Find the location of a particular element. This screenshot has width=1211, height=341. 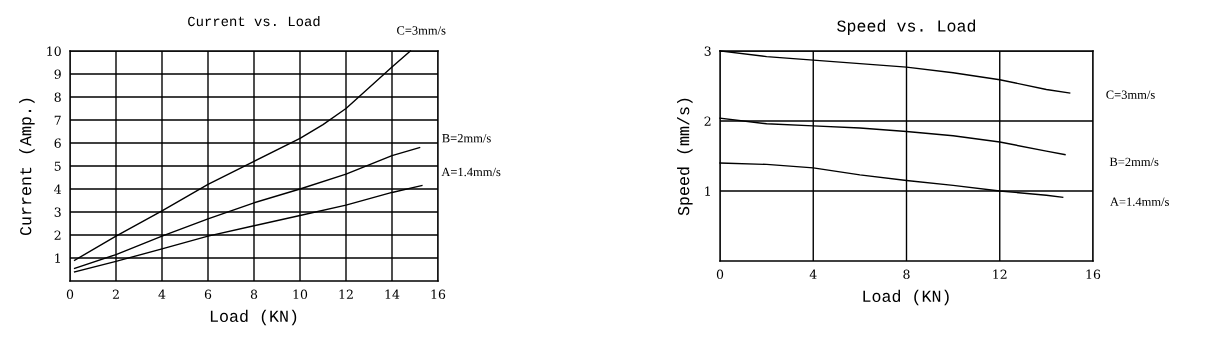

y-tick-label: 10 is located at coordinates (54, 51).